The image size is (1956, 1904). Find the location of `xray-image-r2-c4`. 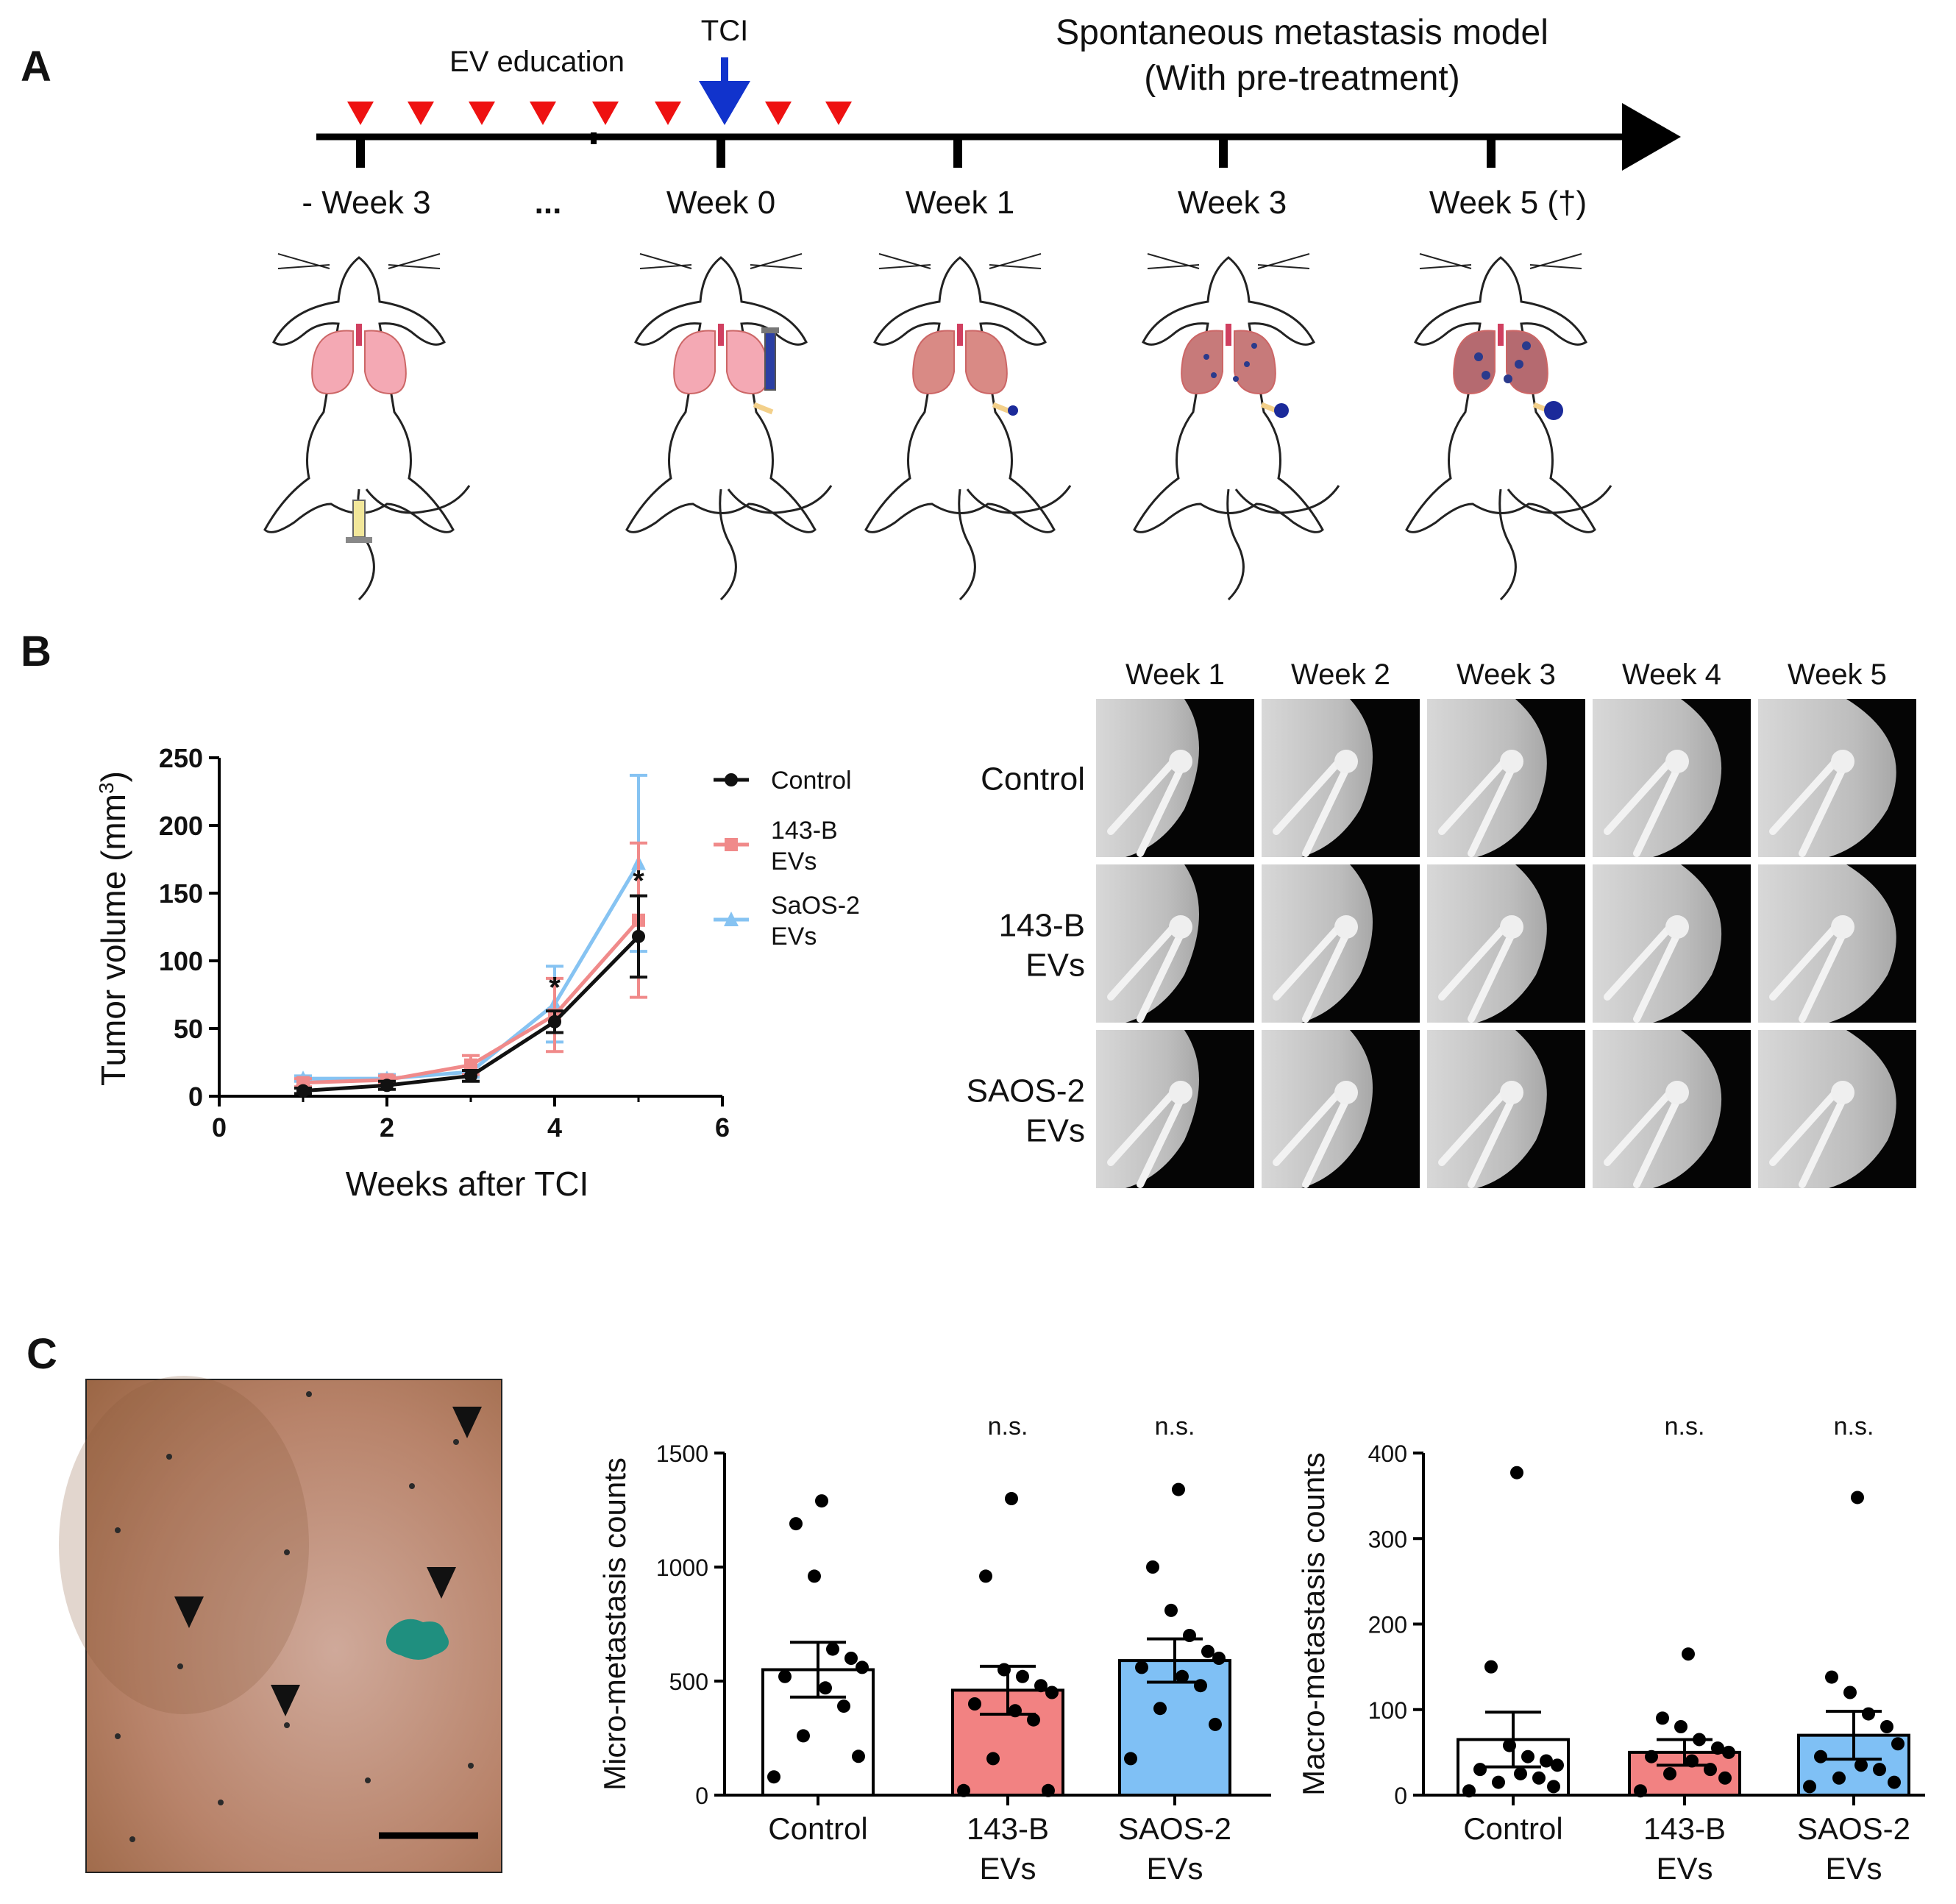

xray-image-r2-c4 is located at coordinates (1837, 1109).